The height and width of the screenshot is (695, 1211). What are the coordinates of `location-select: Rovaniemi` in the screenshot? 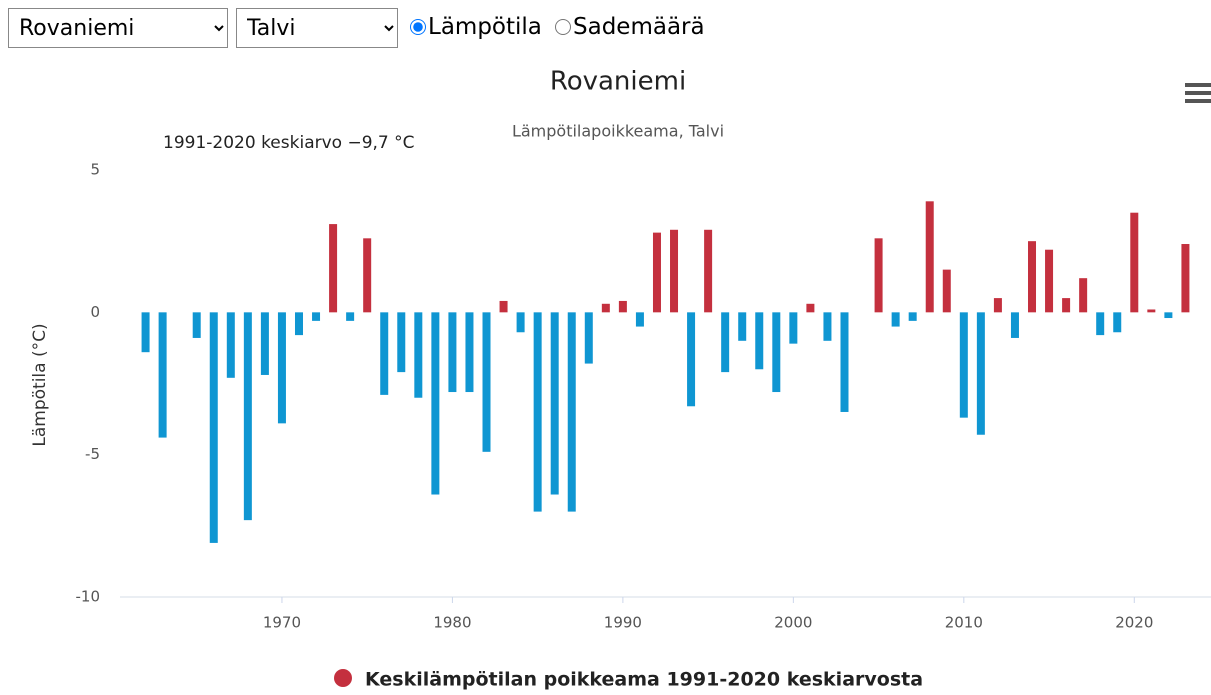 It's located at (118, 28).